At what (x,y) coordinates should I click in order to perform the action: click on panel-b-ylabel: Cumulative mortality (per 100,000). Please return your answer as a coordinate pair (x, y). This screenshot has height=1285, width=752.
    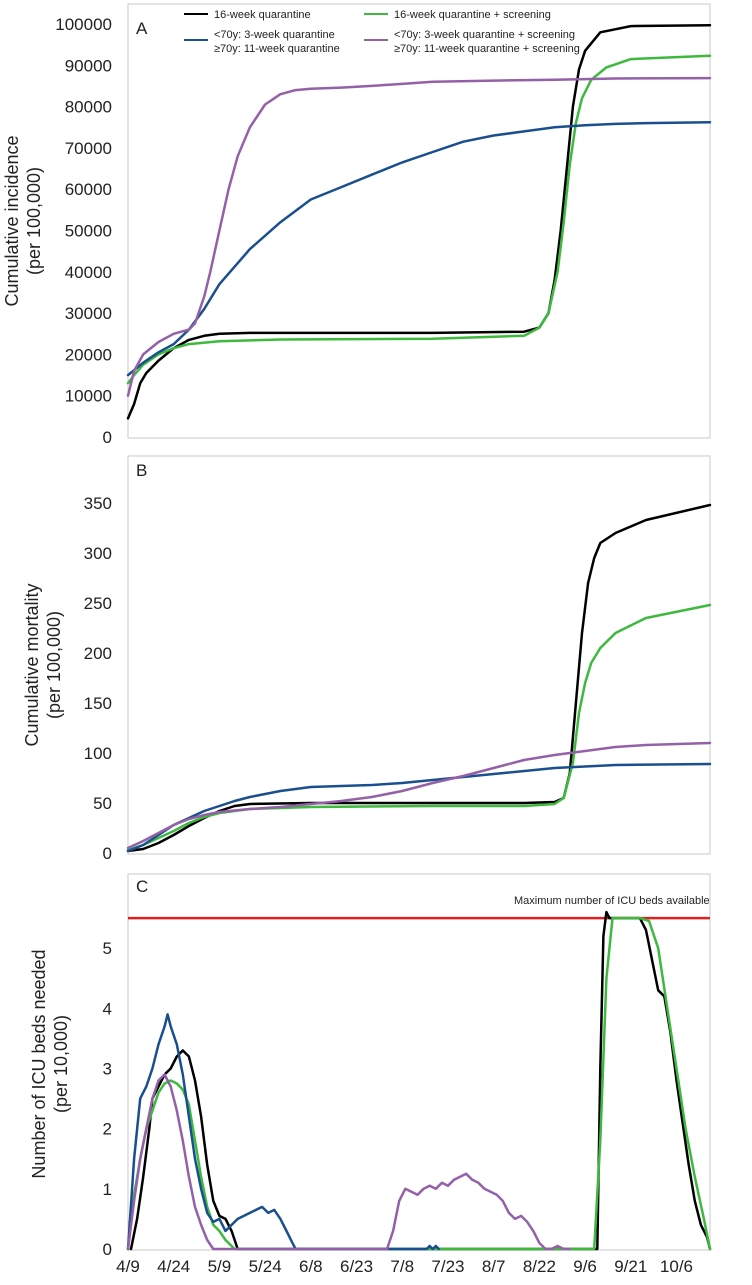
    Looking at the image, I should click on (43, 664).